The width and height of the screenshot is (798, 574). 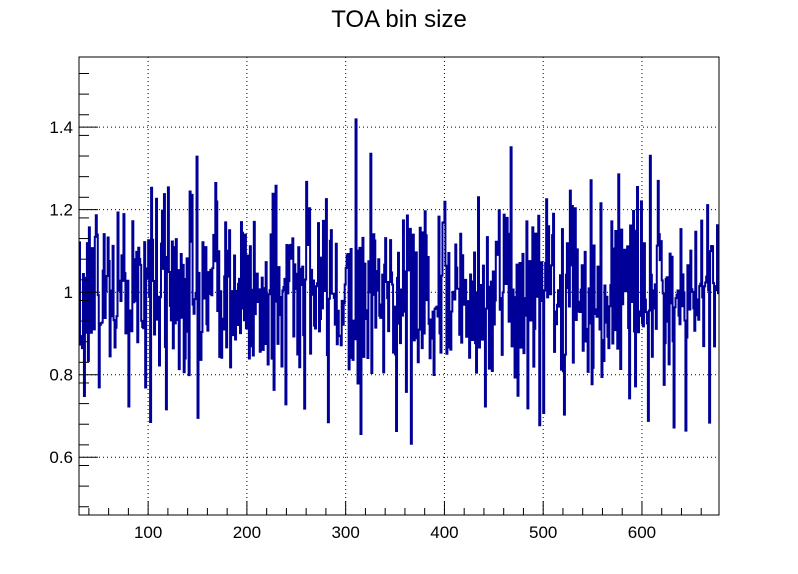 What do you see at coordinates (61, 210) in the screenshot?
I see `y-tick-label: 1.2` at bounding box center [61, 210].